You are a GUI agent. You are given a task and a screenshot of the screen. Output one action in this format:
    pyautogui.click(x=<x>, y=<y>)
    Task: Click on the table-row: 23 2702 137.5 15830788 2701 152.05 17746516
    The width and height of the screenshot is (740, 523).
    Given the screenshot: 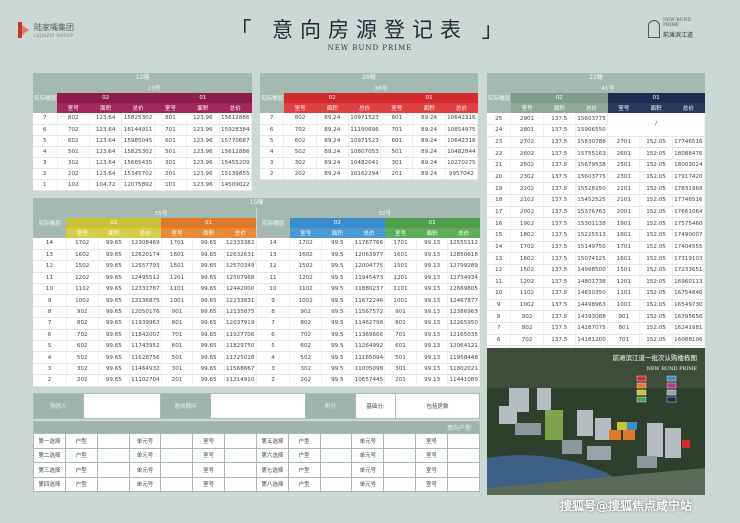 What is the action you would take?
    pyautogui.click(x=596, y=142)
    